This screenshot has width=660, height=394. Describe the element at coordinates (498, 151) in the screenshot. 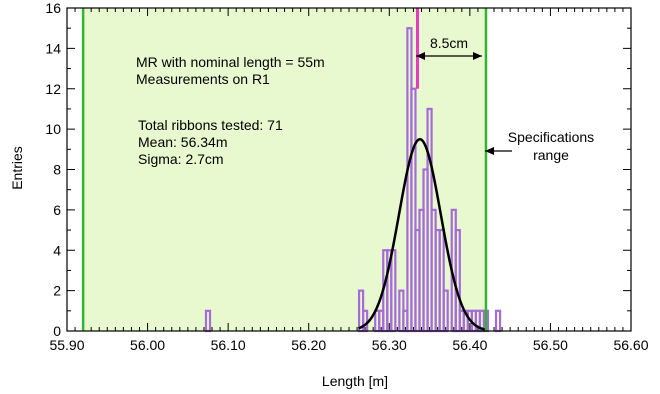

I see `spec-range-arrow` at that location.